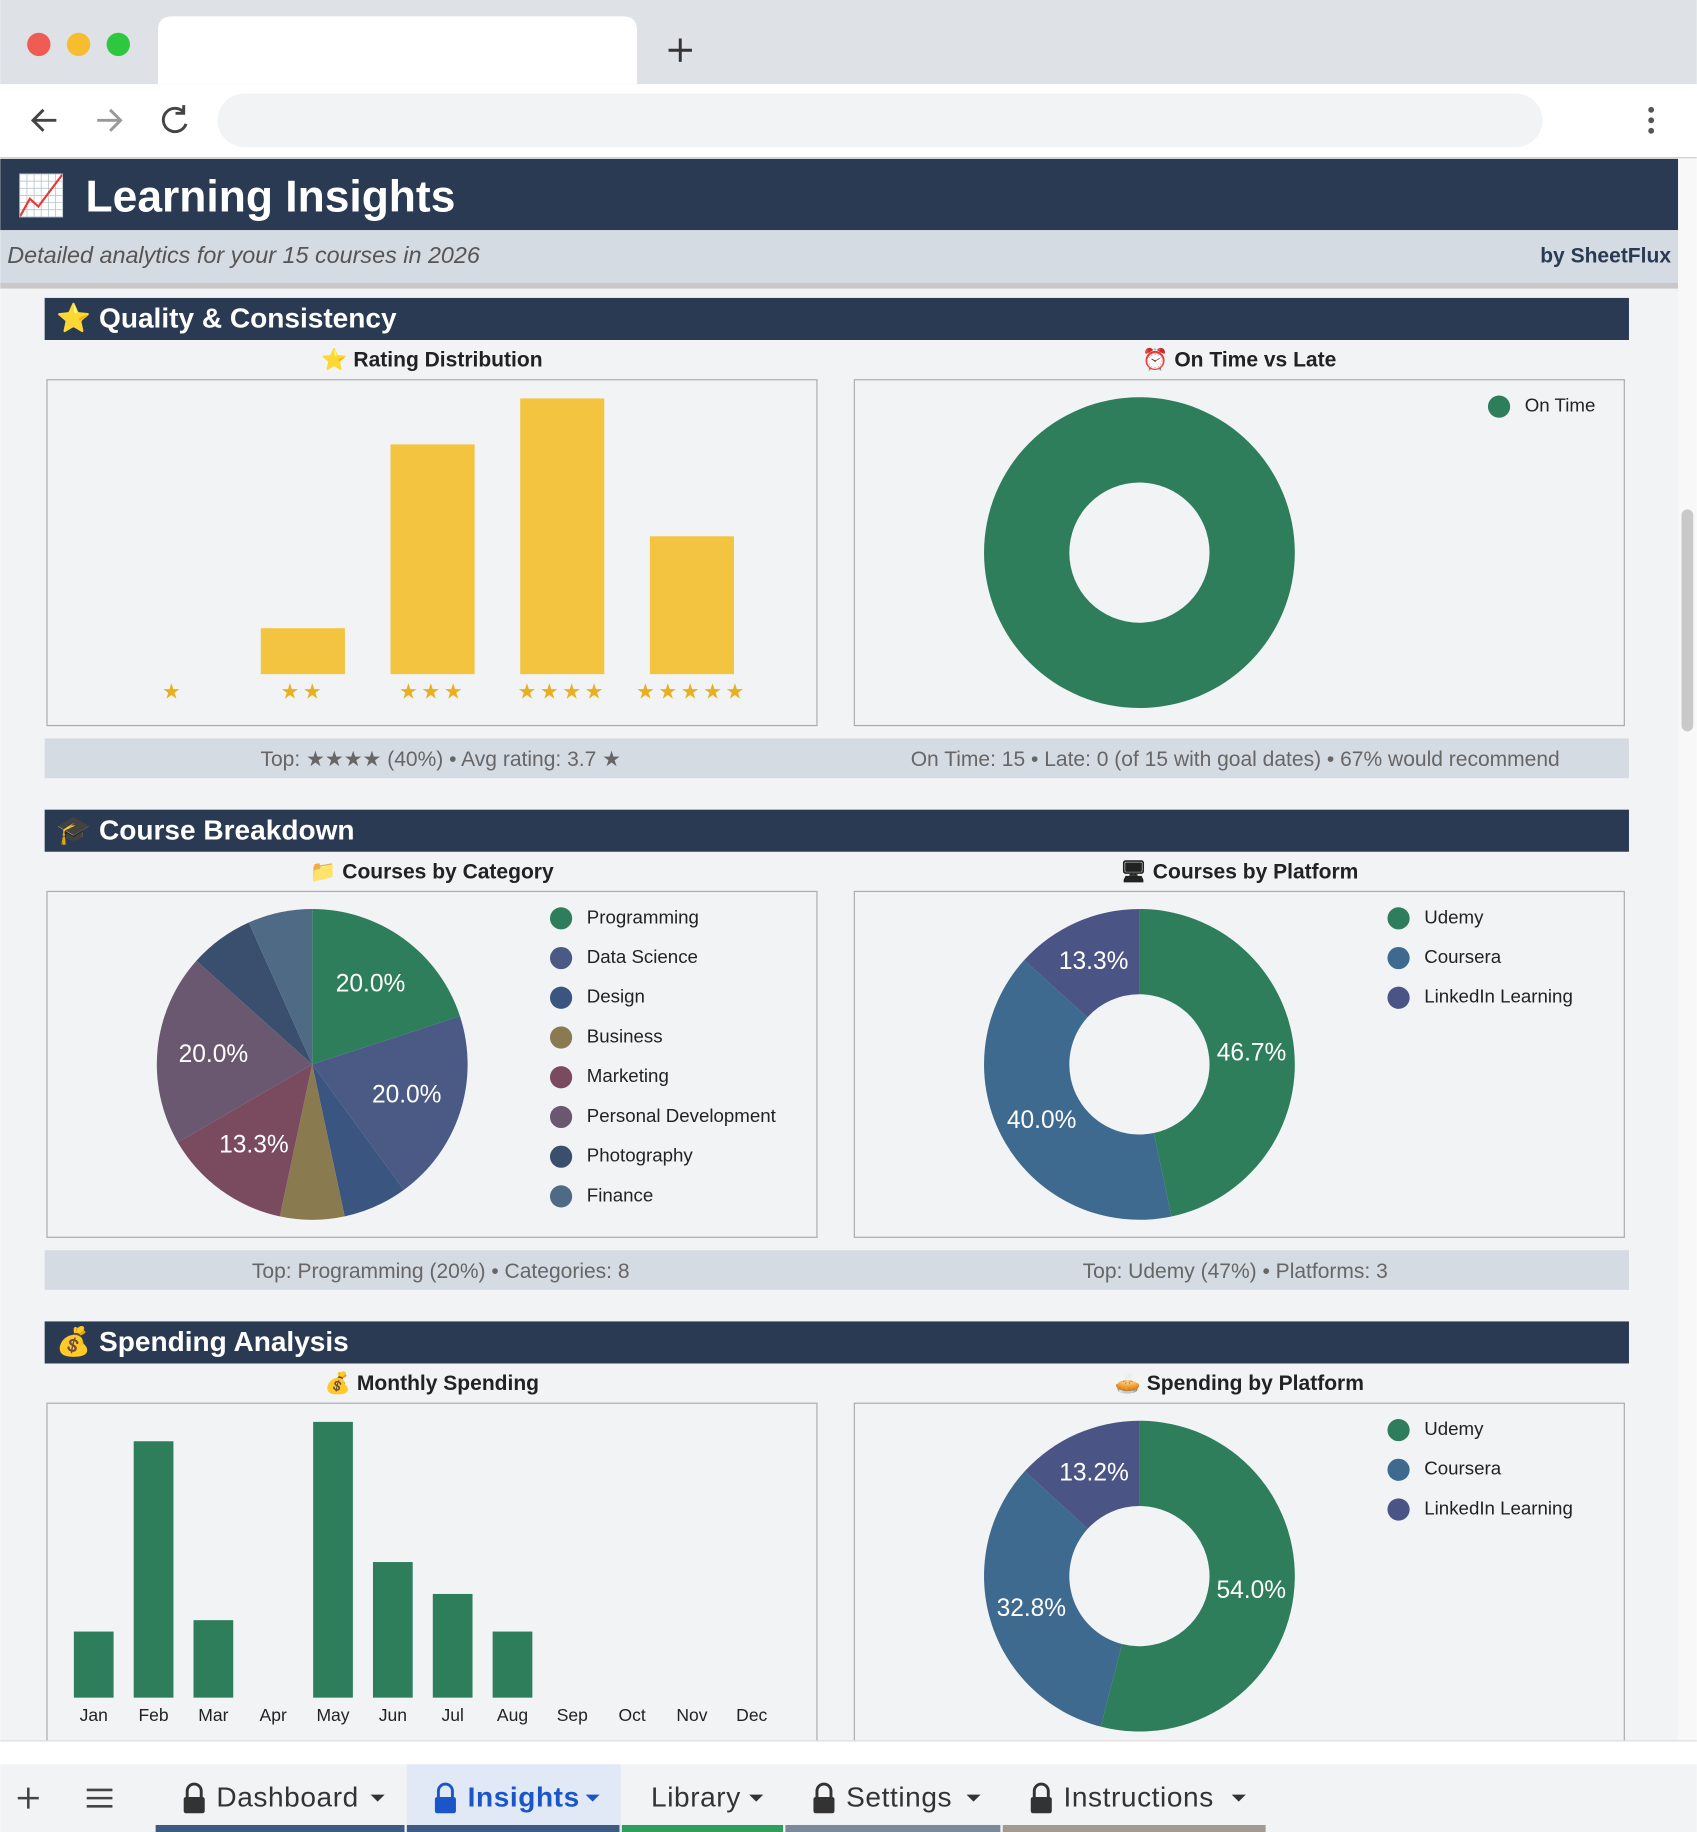 Image resolution: width=1697 pixels, height=1832 pixels. What do you see at coordinates (153, 1715) in the screenshot?
I see `x-tick-label: Feb` at bounding box center [153, 1715].